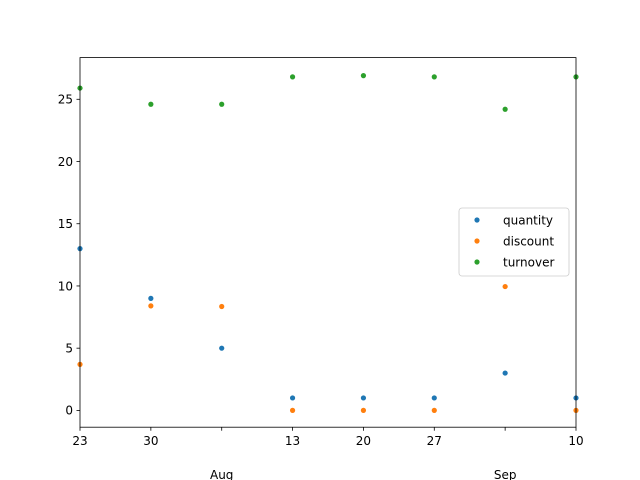 This screenshot has width=640, height=480. Describe the element at coordinates (328, 453) in the screenshot. I see `x-axis: 23 30 Aug 13 20 27 Sep 10` at that location.